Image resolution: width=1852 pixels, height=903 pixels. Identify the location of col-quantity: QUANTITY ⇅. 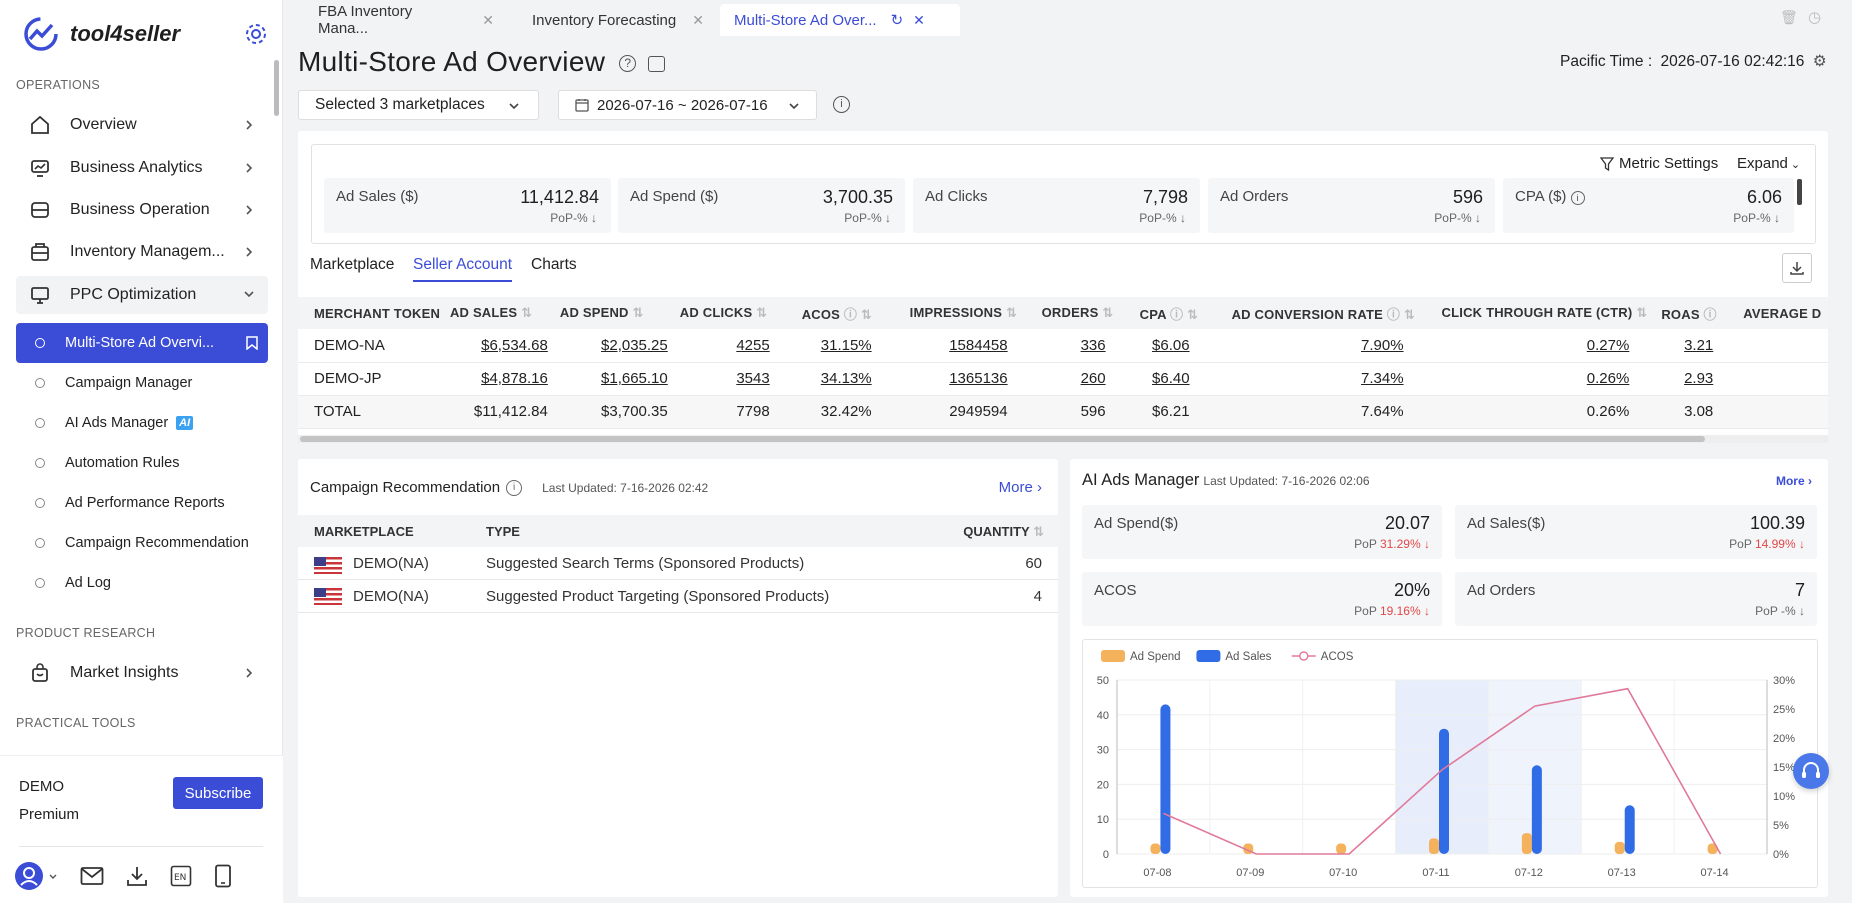
(1003, 531).